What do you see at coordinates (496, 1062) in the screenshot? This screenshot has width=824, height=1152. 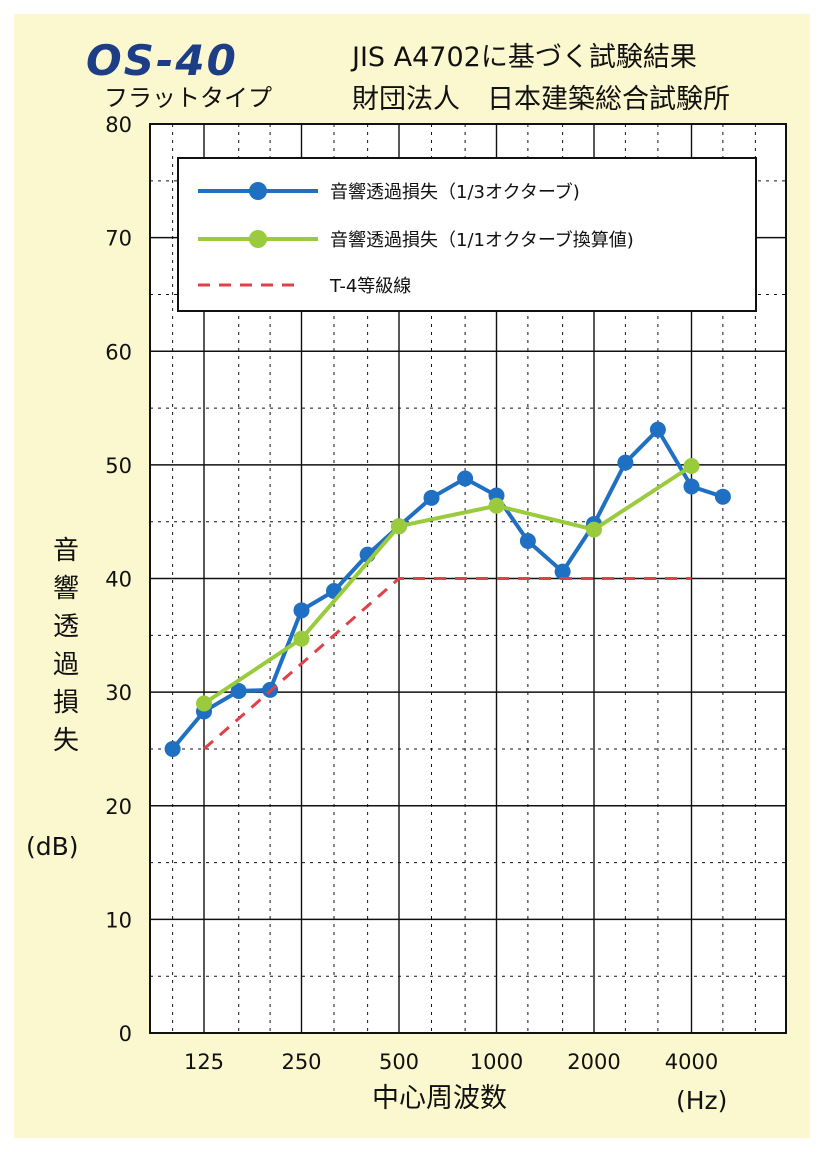 I see `x-tick-label: 1000` at bounding box center [496, 1062].